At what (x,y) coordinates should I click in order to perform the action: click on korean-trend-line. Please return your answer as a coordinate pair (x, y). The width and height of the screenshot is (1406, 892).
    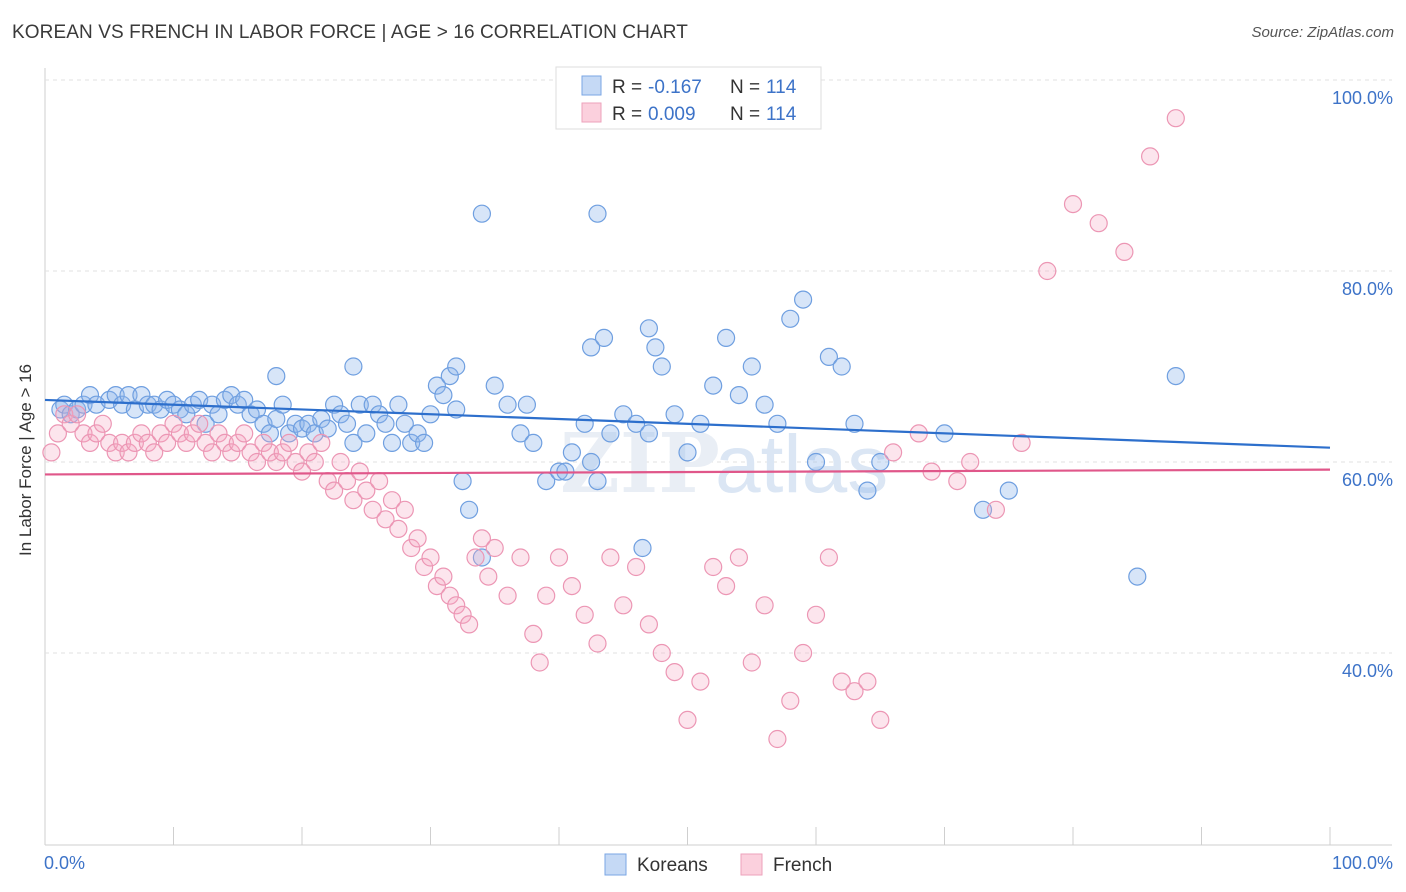
    Looking at the image, I should click on (687, 423).